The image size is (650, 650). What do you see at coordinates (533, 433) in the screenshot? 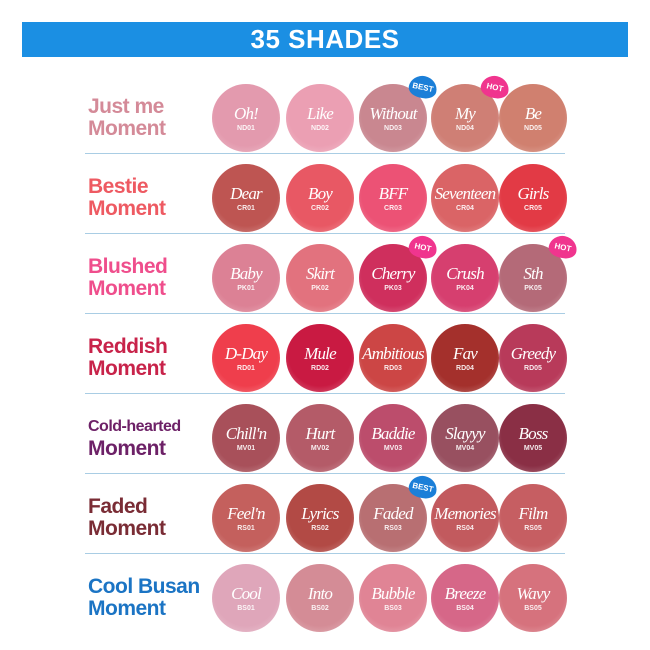
I see `shade-name: Boss` at bounding box center [533, 433].